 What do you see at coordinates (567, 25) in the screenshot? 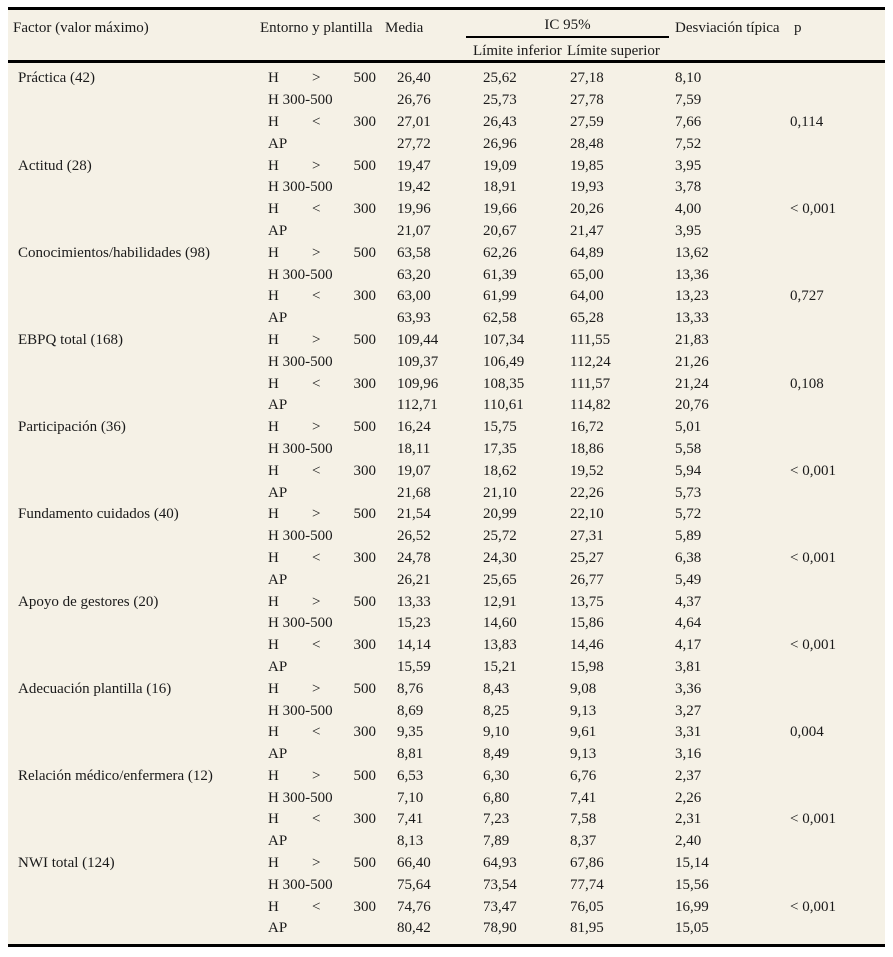
I see `header-ic95: IC 95%` at bounding box center [567, 25].